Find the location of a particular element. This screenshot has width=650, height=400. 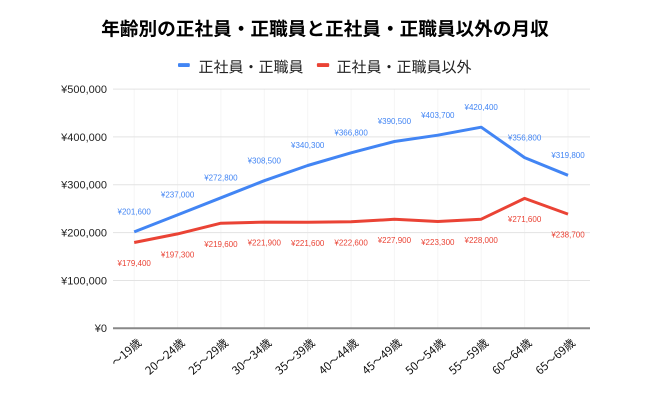

svg-text: ¥400,000 is located at coordinates (83, 138).